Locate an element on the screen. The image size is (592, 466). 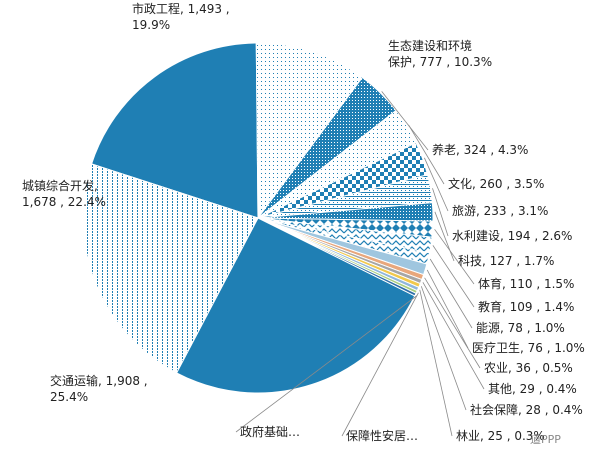
leader-line-wenhua is located at coordinates (426, 154).